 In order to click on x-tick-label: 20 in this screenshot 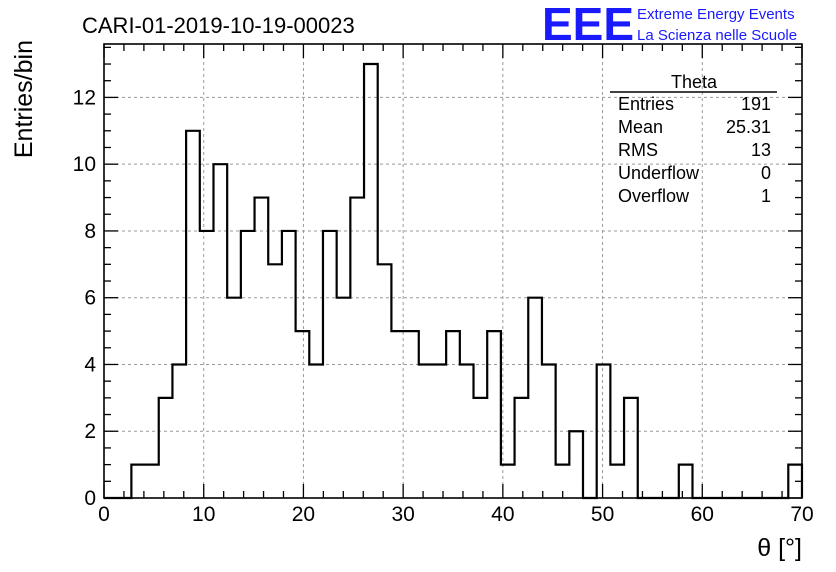, I will do `click(303, 514)`.